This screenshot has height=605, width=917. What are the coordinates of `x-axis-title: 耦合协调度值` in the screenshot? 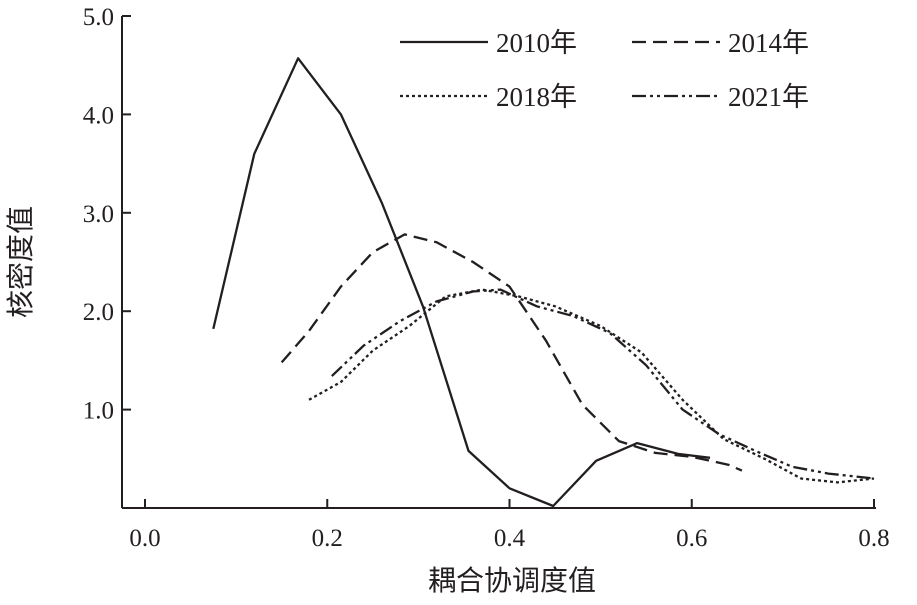 It's located at (512, 581).